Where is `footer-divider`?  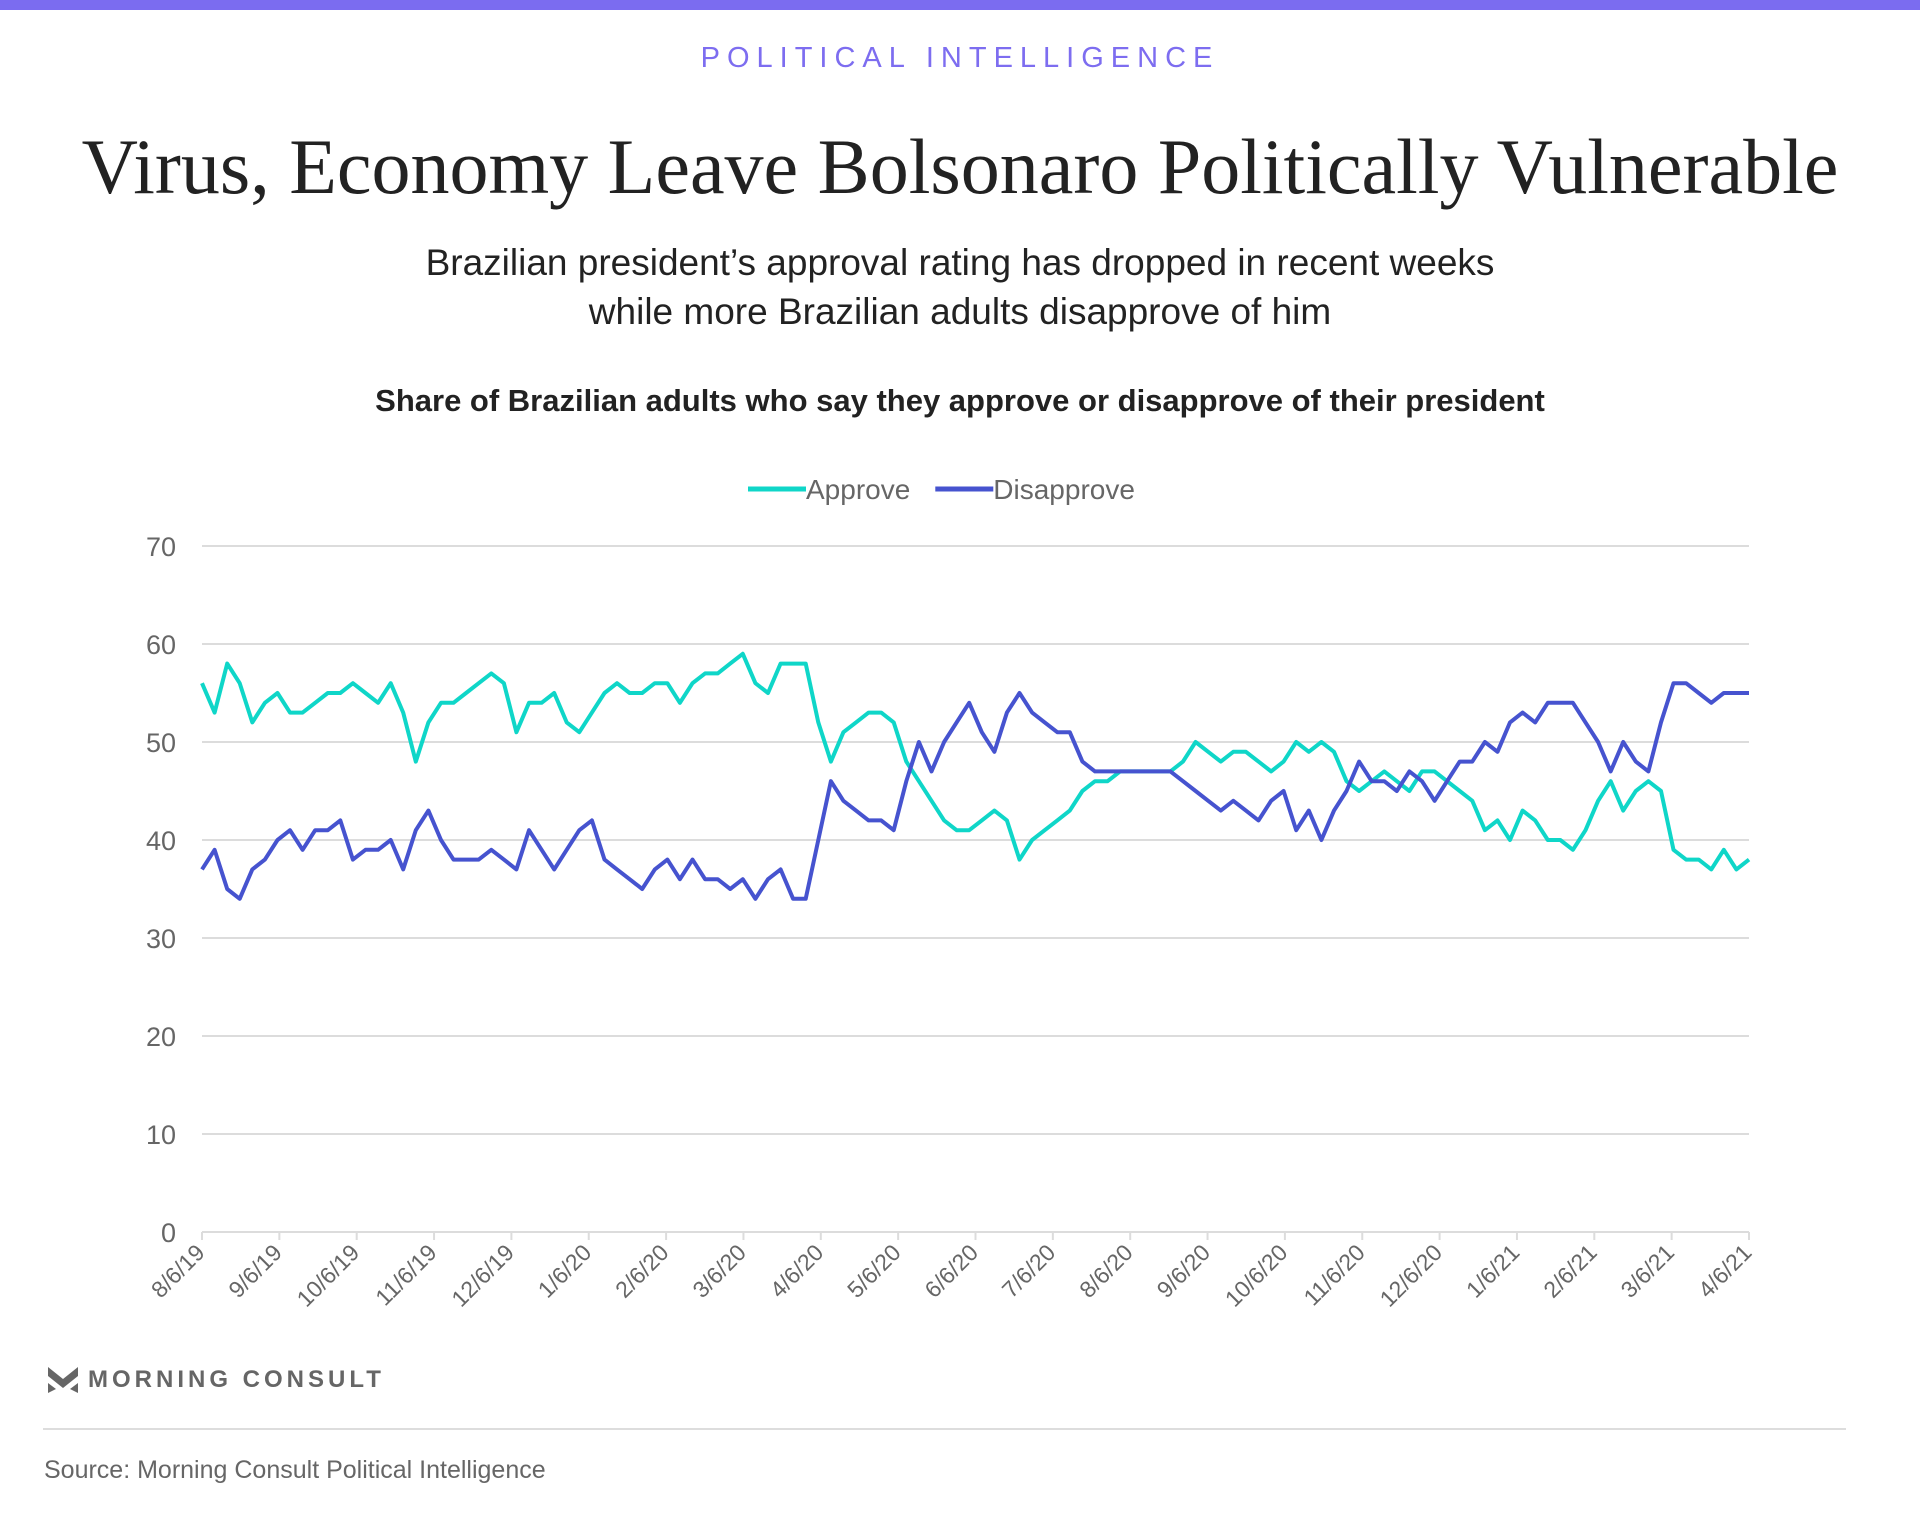 footer-divider is located at coordinates (944, 1429).